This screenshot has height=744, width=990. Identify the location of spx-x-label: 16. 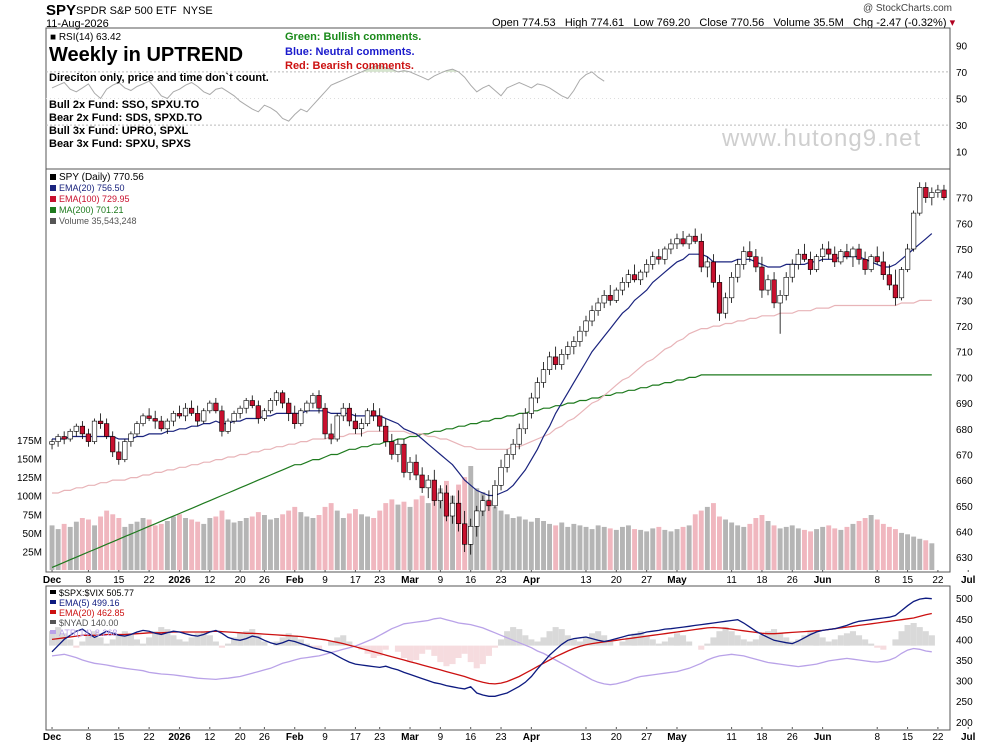
(471, 737).